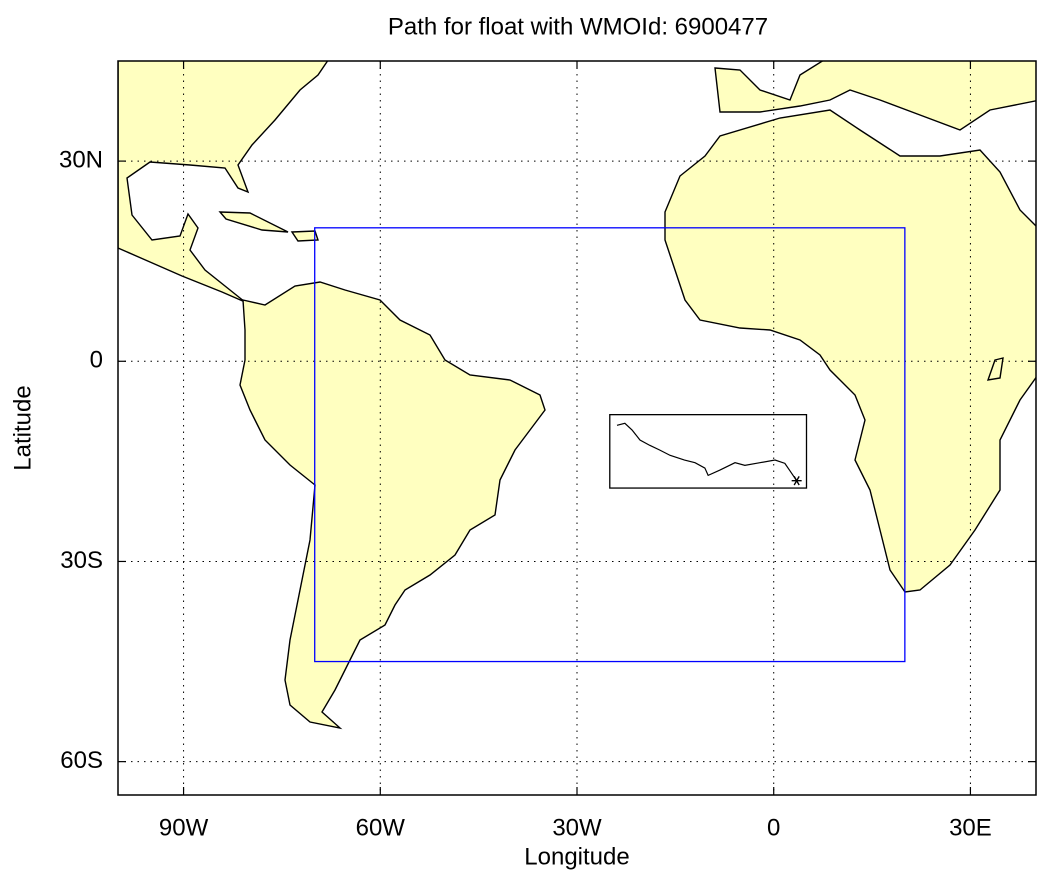  I want to click on x-axis-label: Longitude, so click(576, 856).